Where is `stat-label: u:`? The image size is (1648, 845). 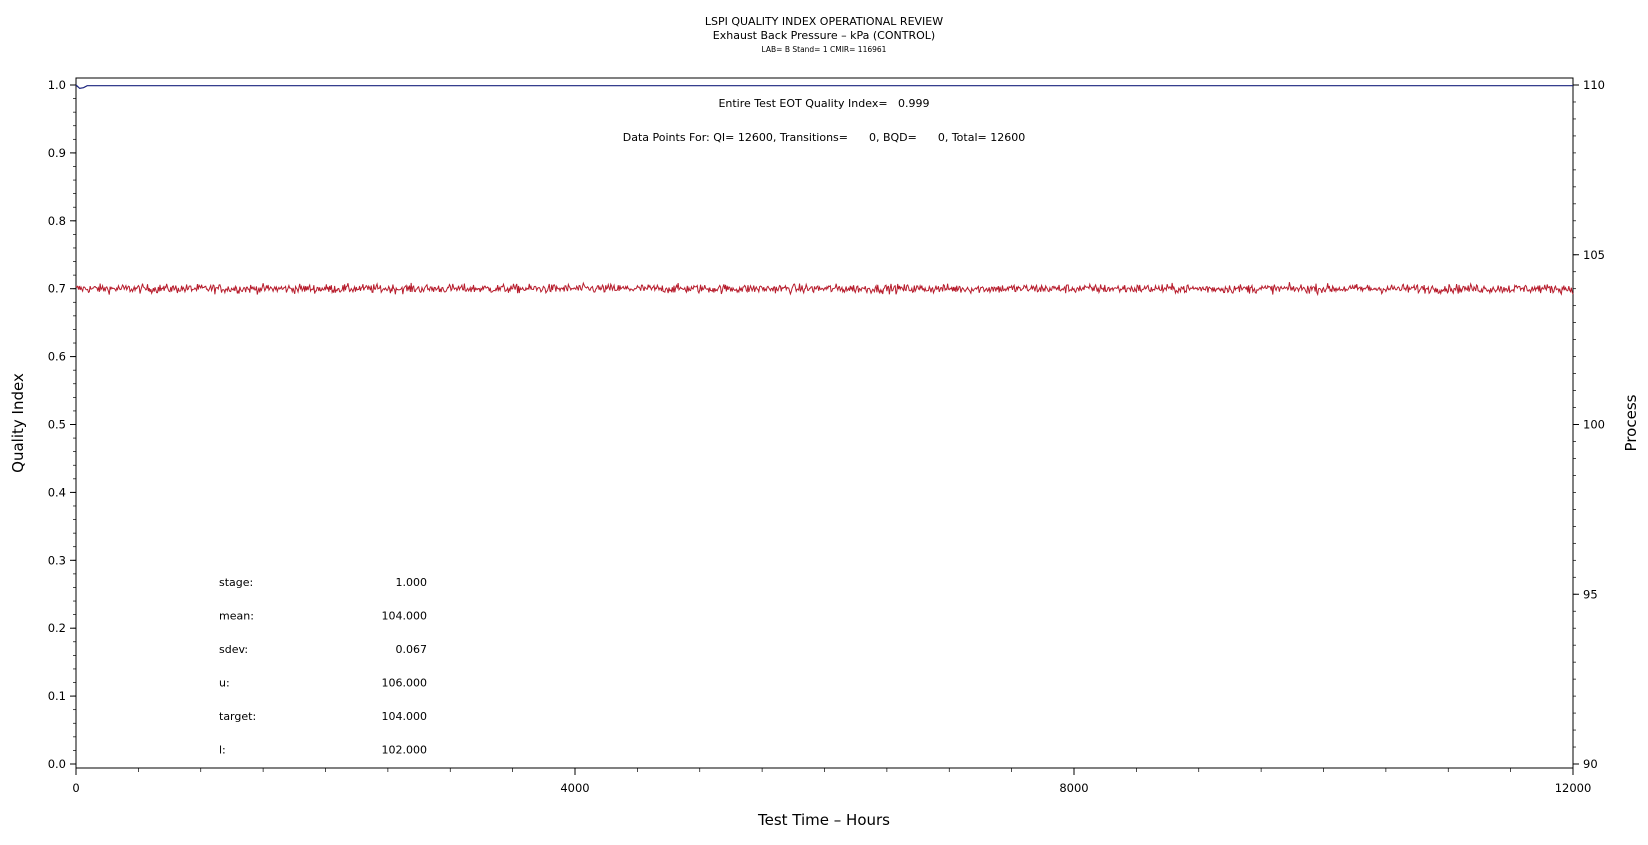 stat-label: u: is located at coordinates (224, 683).